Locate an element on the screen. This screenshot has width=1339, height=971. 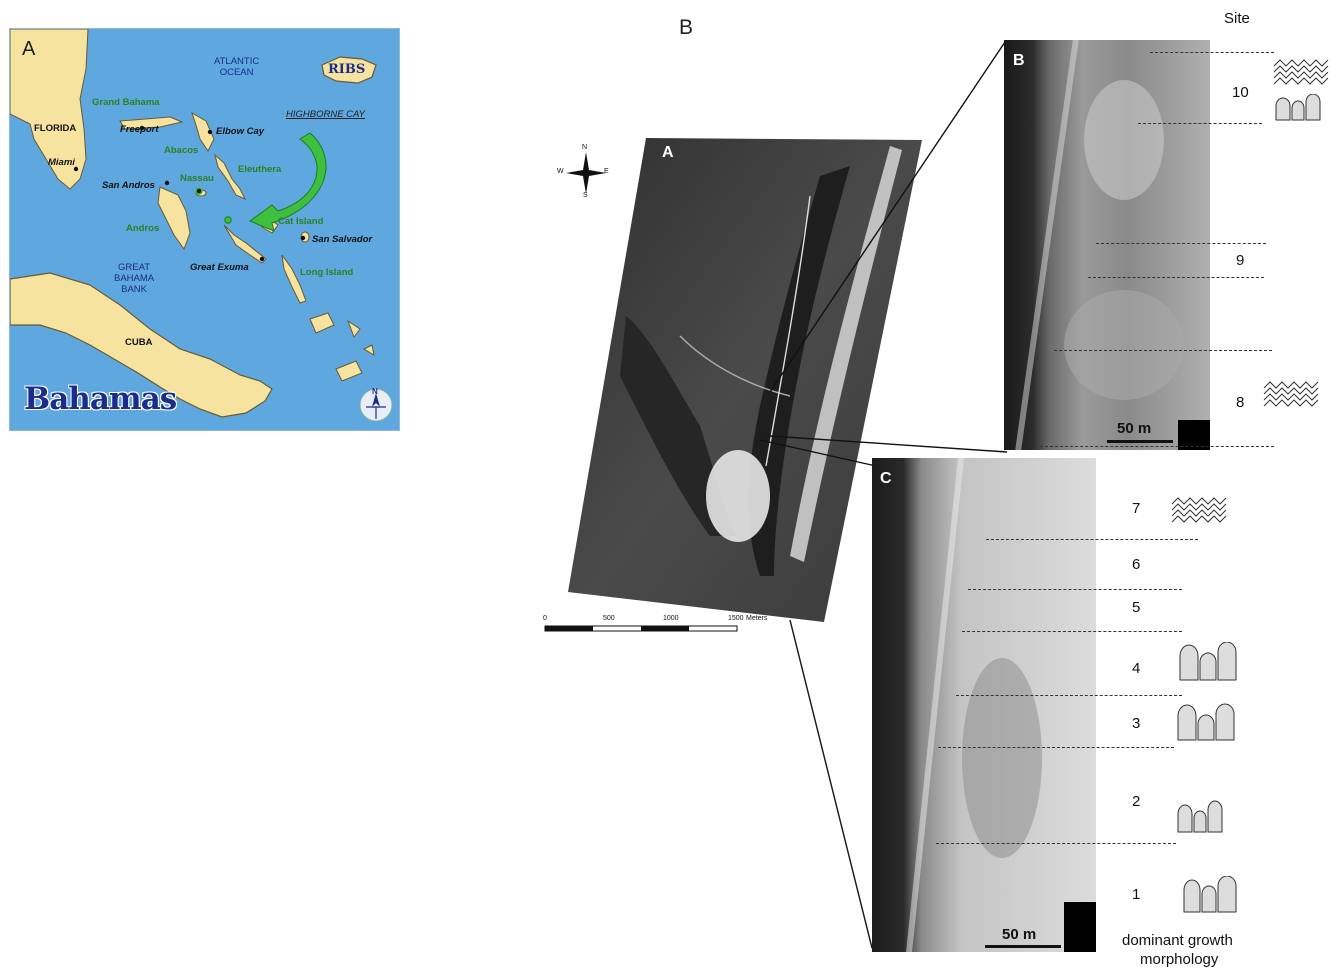
map-label-eleuthera: Eleuthera is located at coordinates (260, 169).